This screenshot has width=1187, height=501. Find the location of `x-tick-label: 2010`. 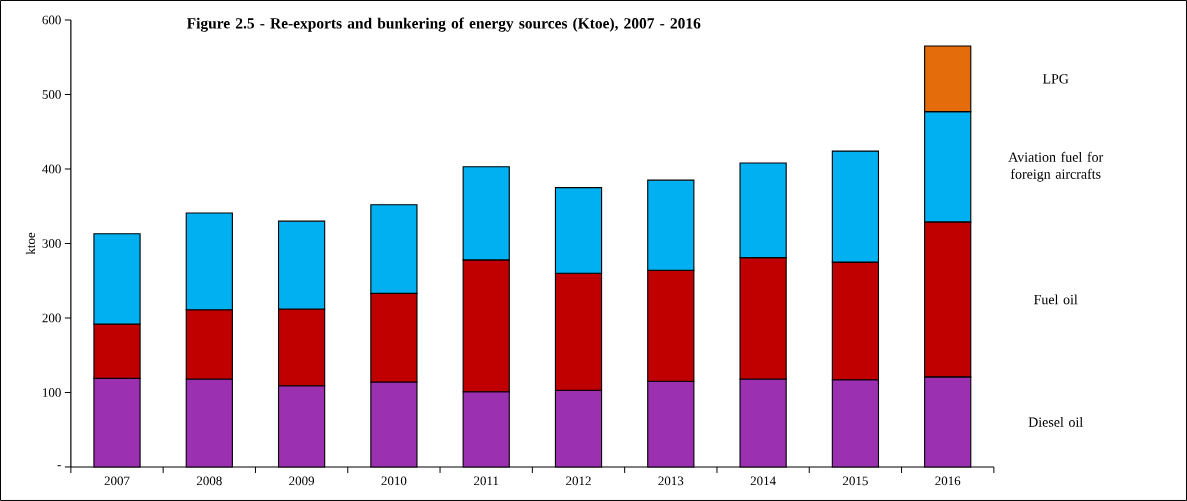

x-tick-label: 2010 is located at coordinates (394, 481).